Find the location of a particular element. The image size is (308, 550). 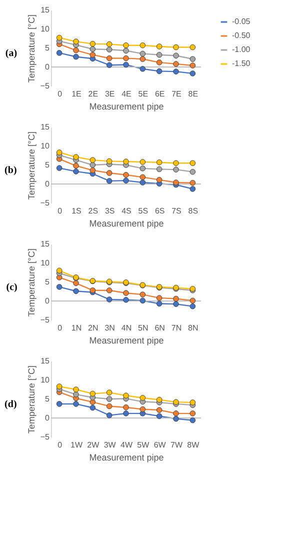

x-tick-label: 4S is located at coordinates (127, 211).